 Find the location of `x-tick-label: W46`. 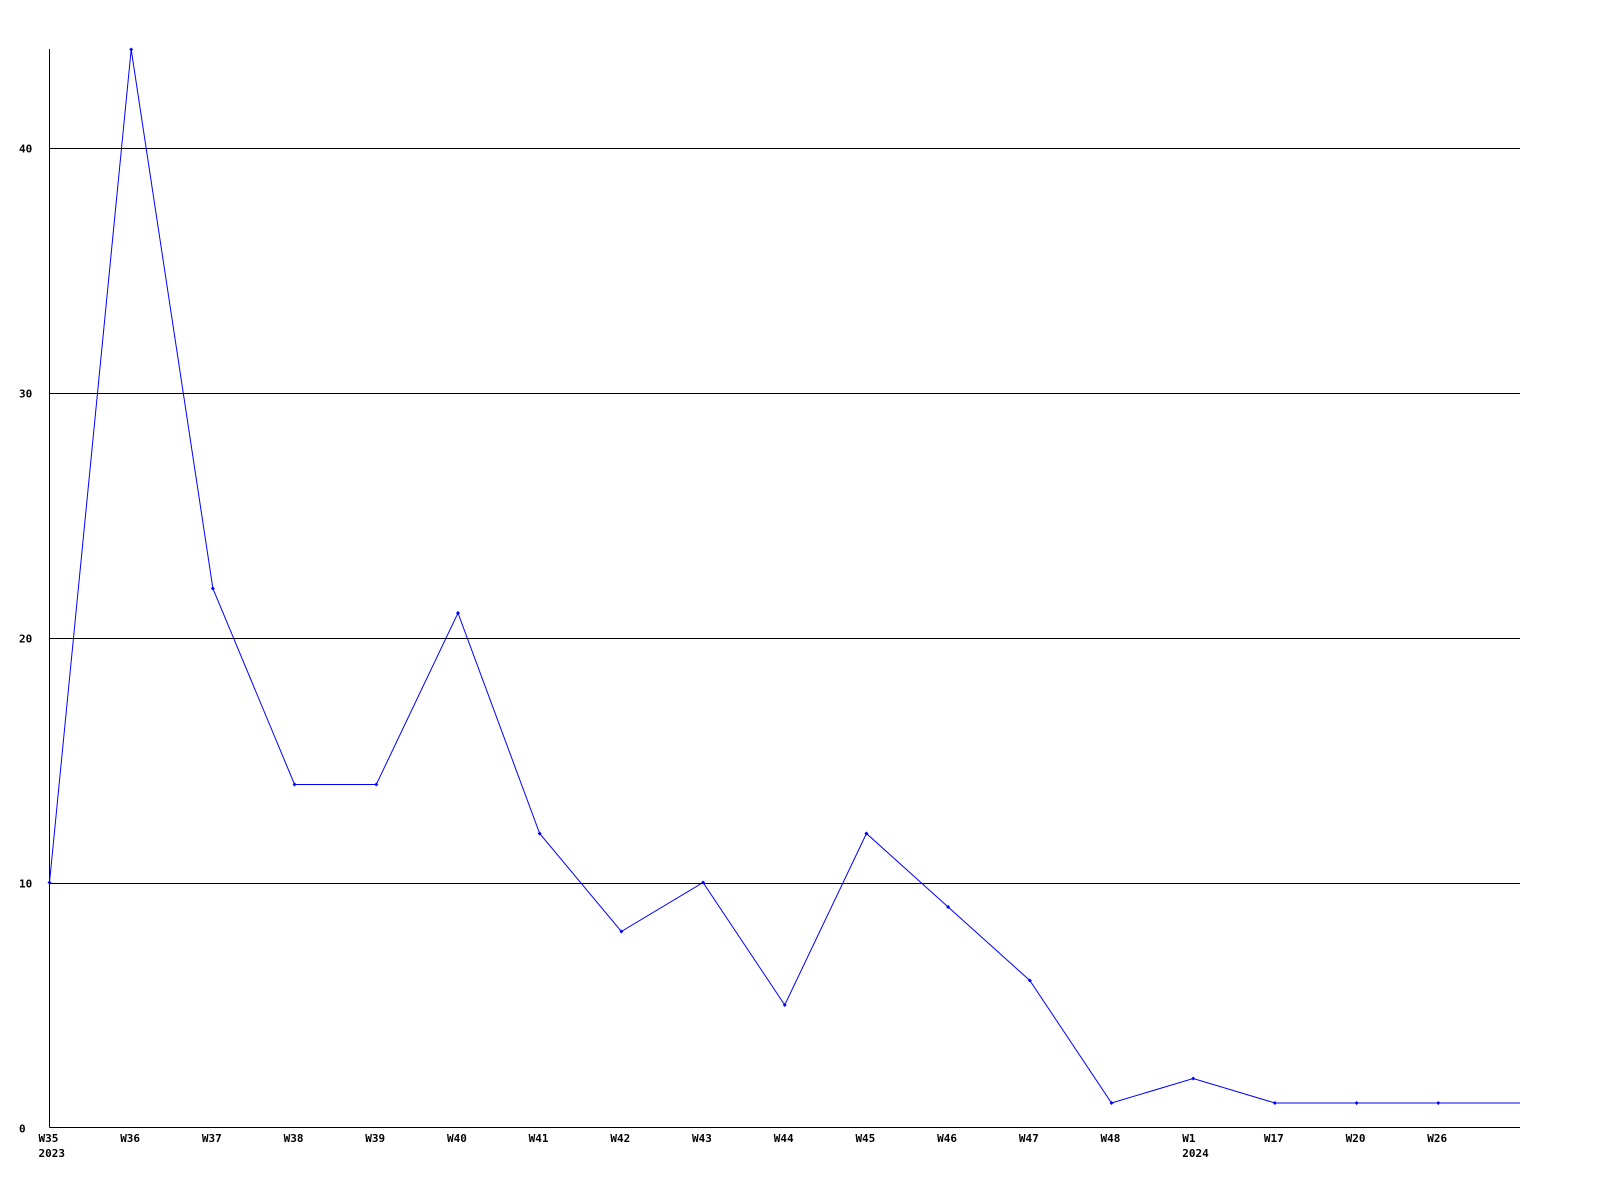

x-tick-label: W46 is located at coordinates (947, 1138).